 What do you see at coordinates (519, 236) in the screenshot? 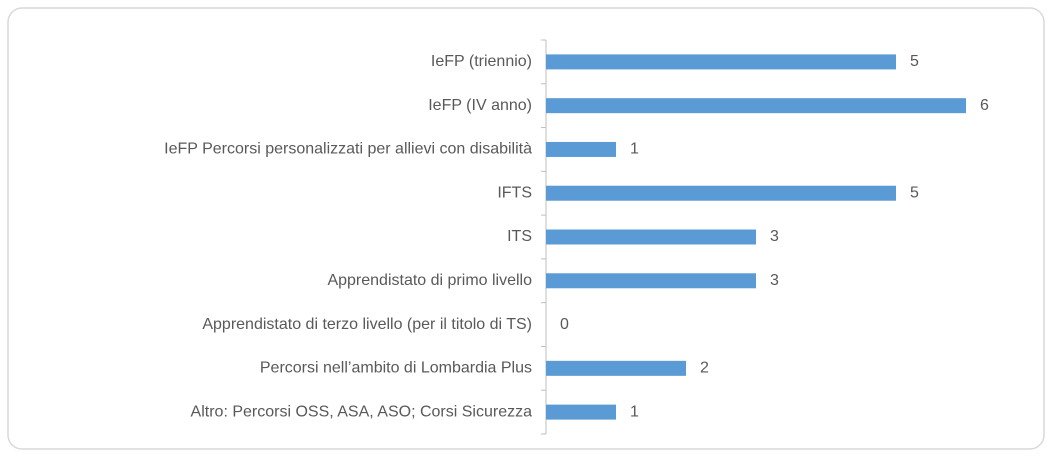
I see `category-label: ITS` at bounding box center [519, 236].